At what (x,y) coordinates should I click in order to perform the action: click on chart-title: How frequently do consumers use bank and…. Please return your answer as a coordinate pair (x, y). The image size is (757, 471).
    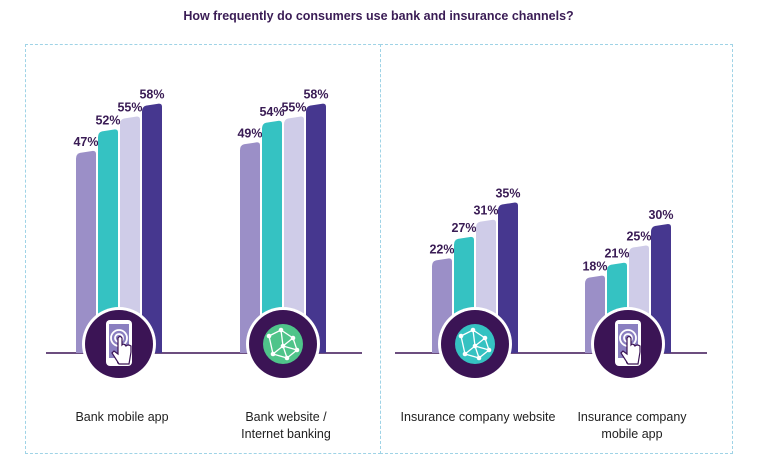
    Looking at the image, I should click on (378, 16).